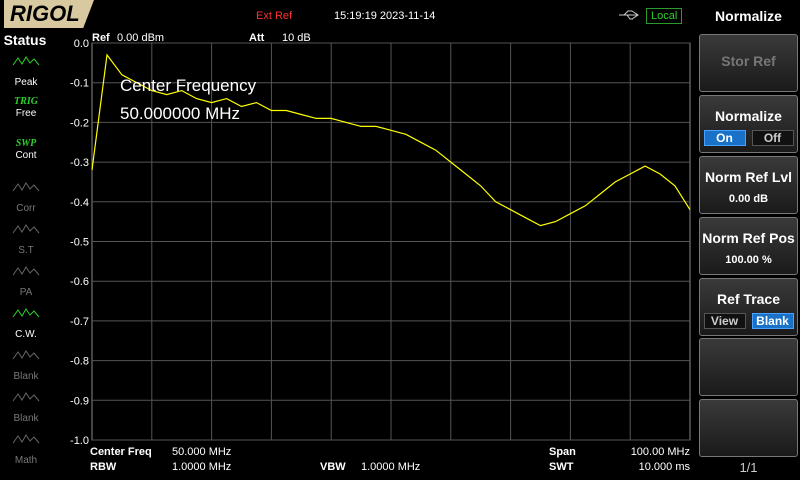 The image size is (800, 480). Describe the element at coordinates (26, 334) in the screenshot. I see `status-item-label: C.W.` at that location.